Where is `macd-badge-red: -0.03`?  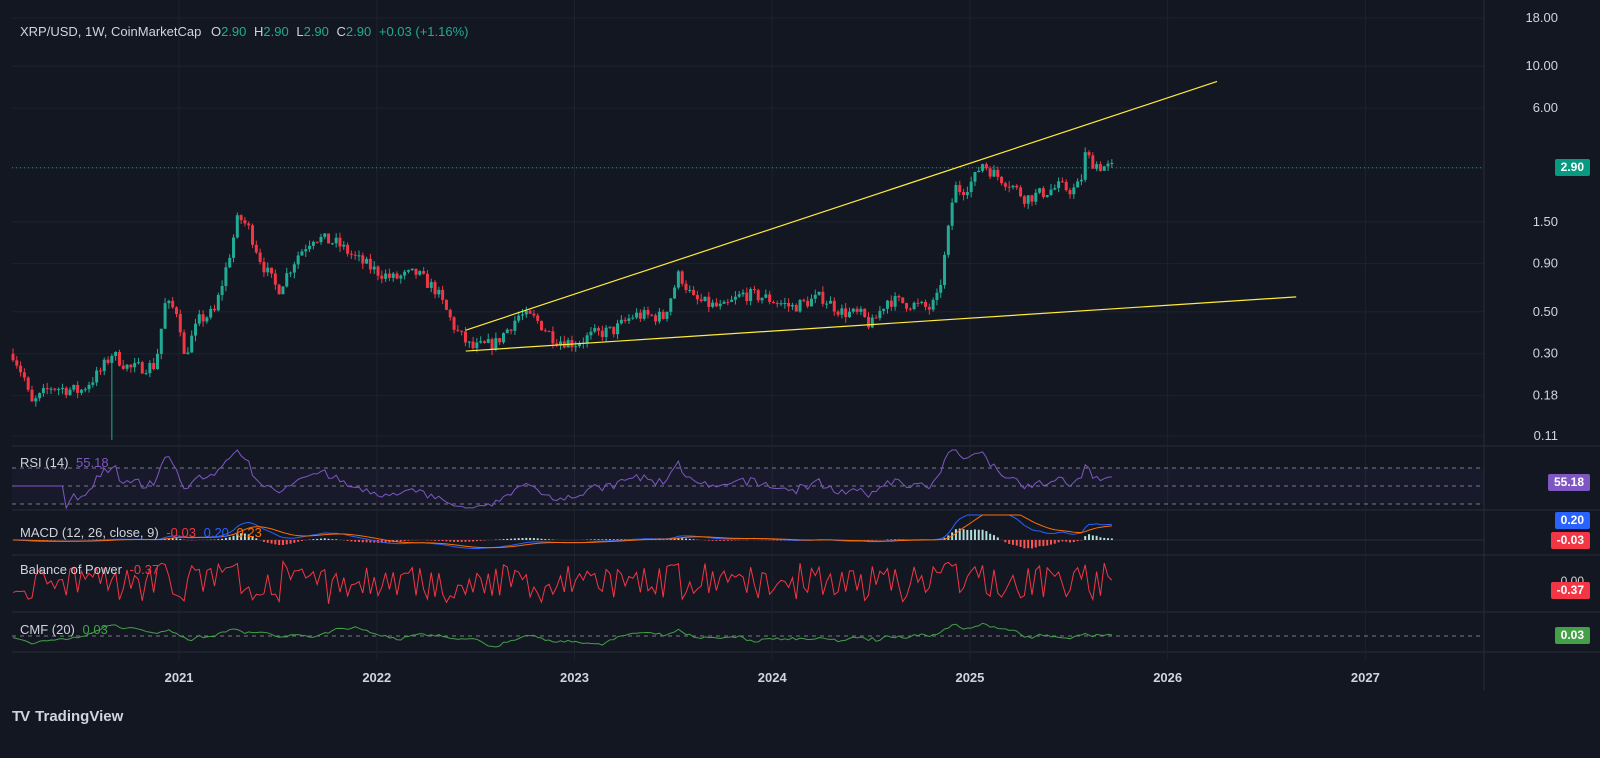
macd-badge-red: -0.03 is located at coordinates (1570, 540).